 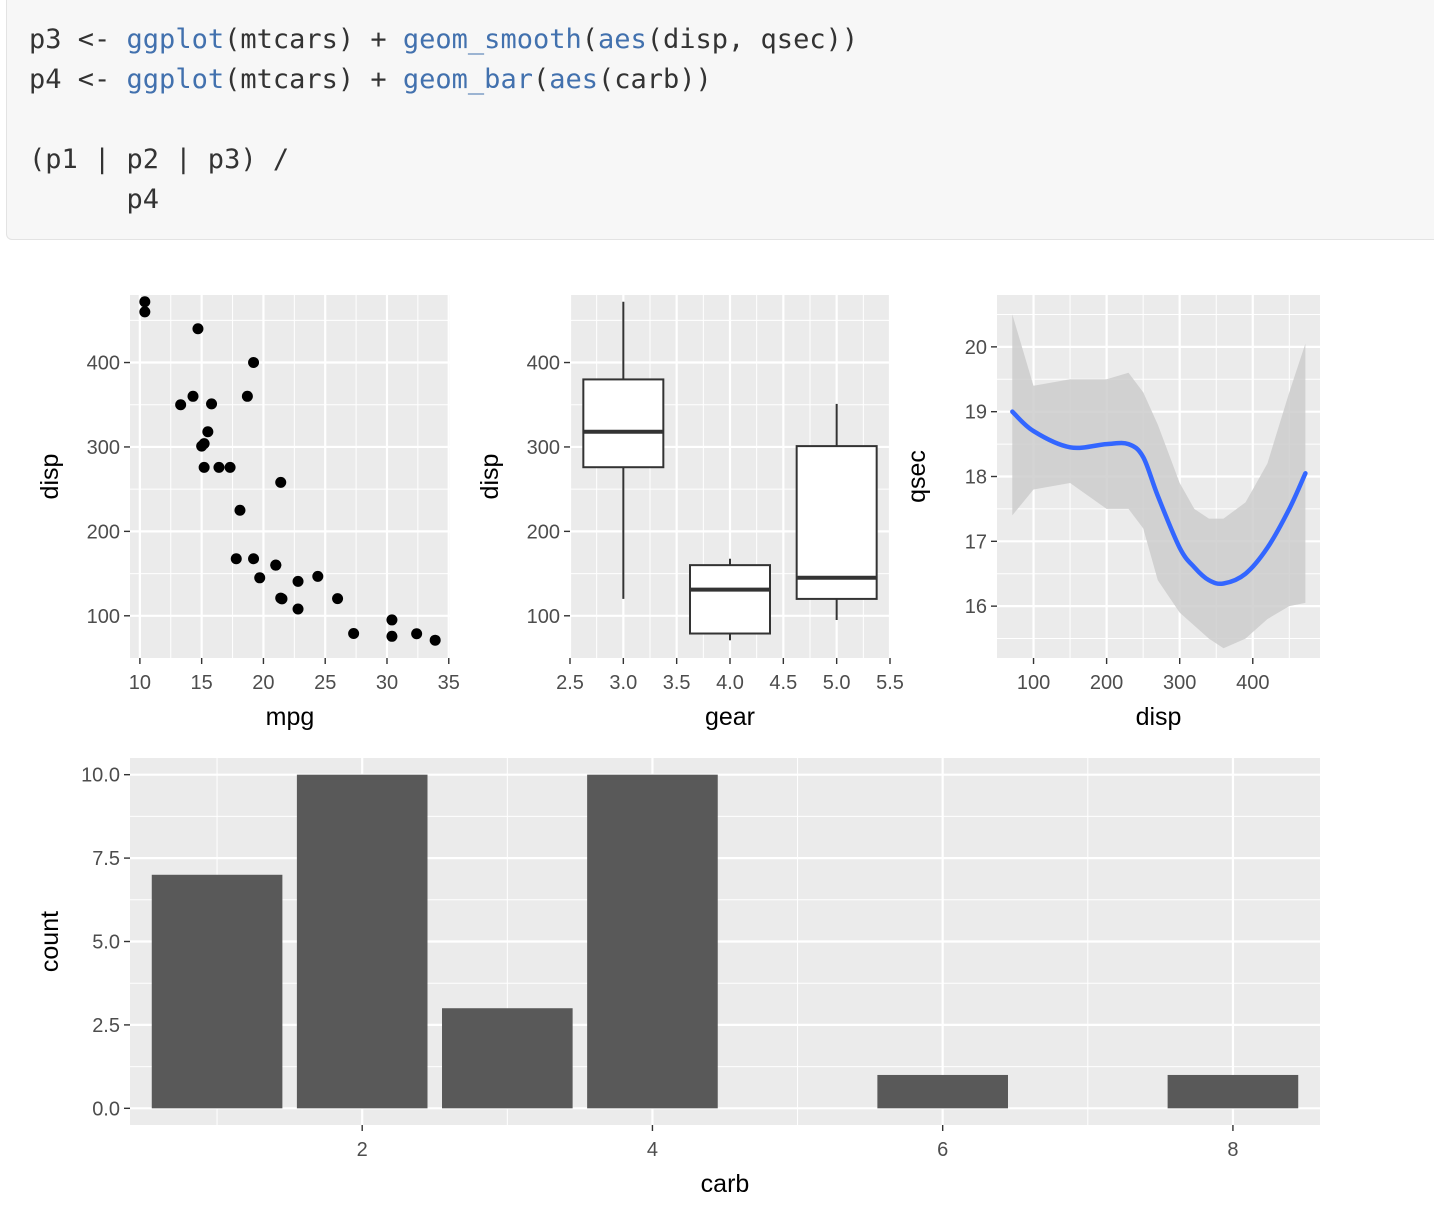 What do you see at coordinates (976, 413) in the screenshot?
I see `p3-y-tick-label: 19` at bounding box center [976, 413].